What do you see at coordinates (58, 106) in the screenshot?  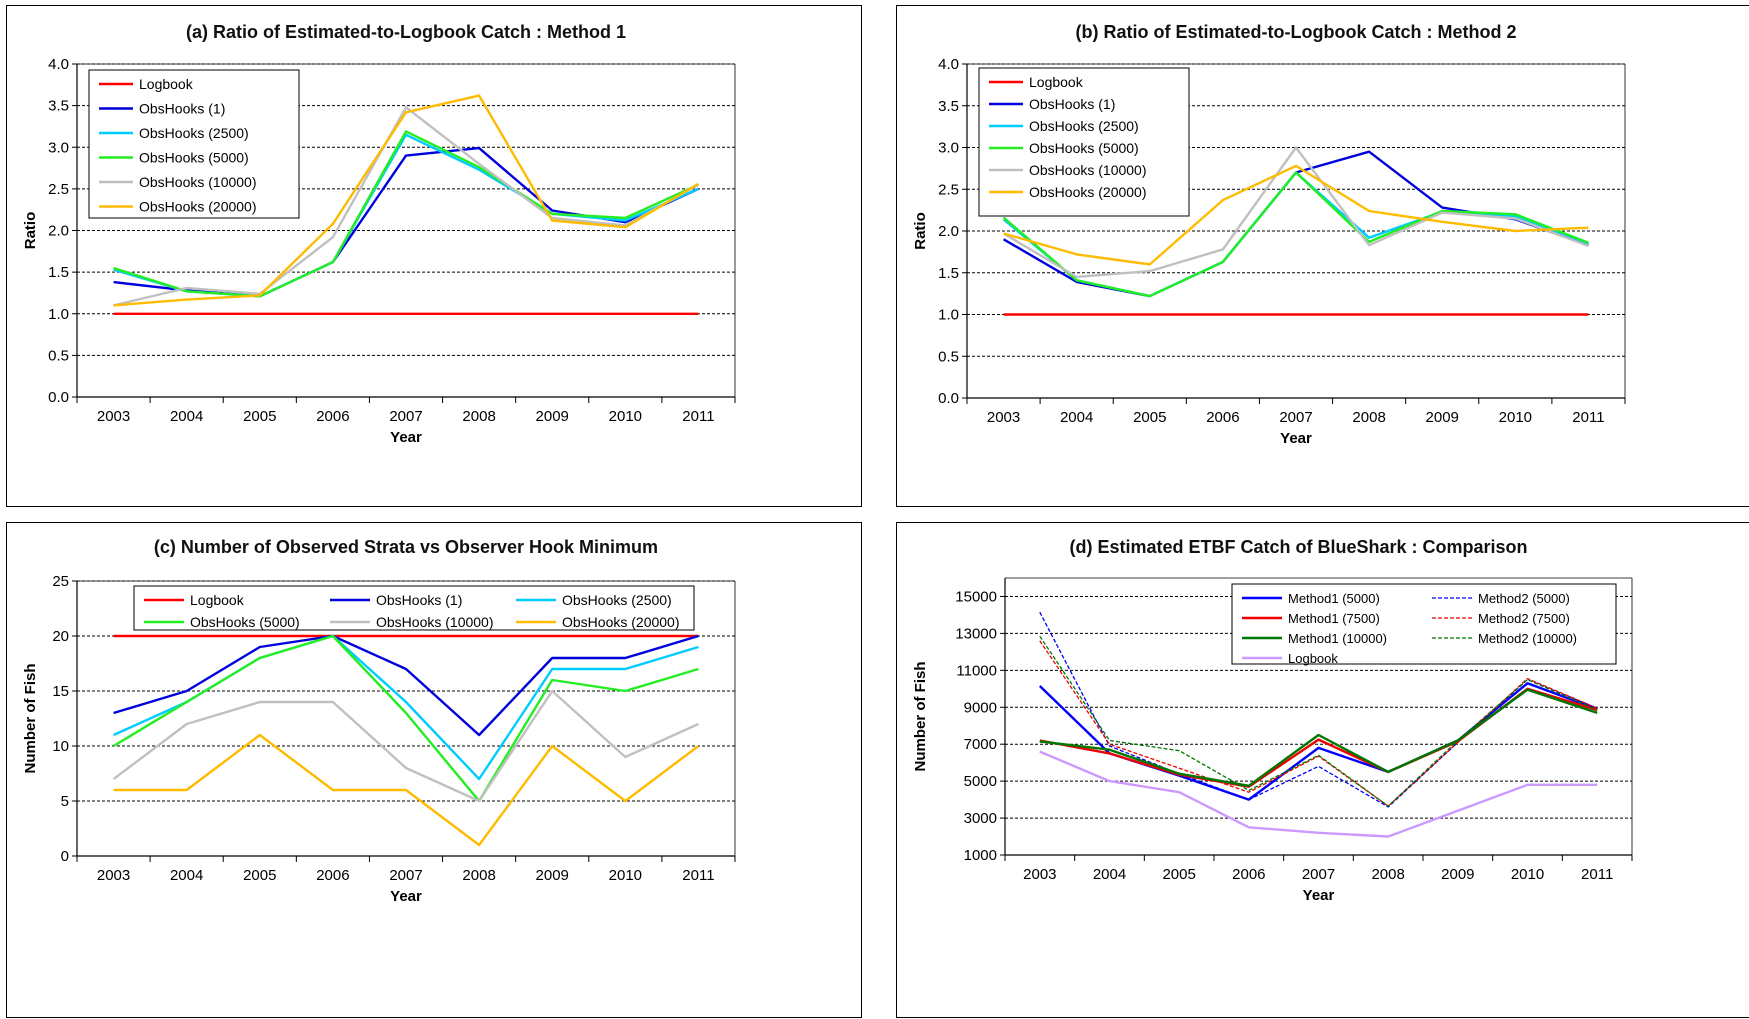 I see `y-tick-label: 3.5` at bounding box center [58, 106].